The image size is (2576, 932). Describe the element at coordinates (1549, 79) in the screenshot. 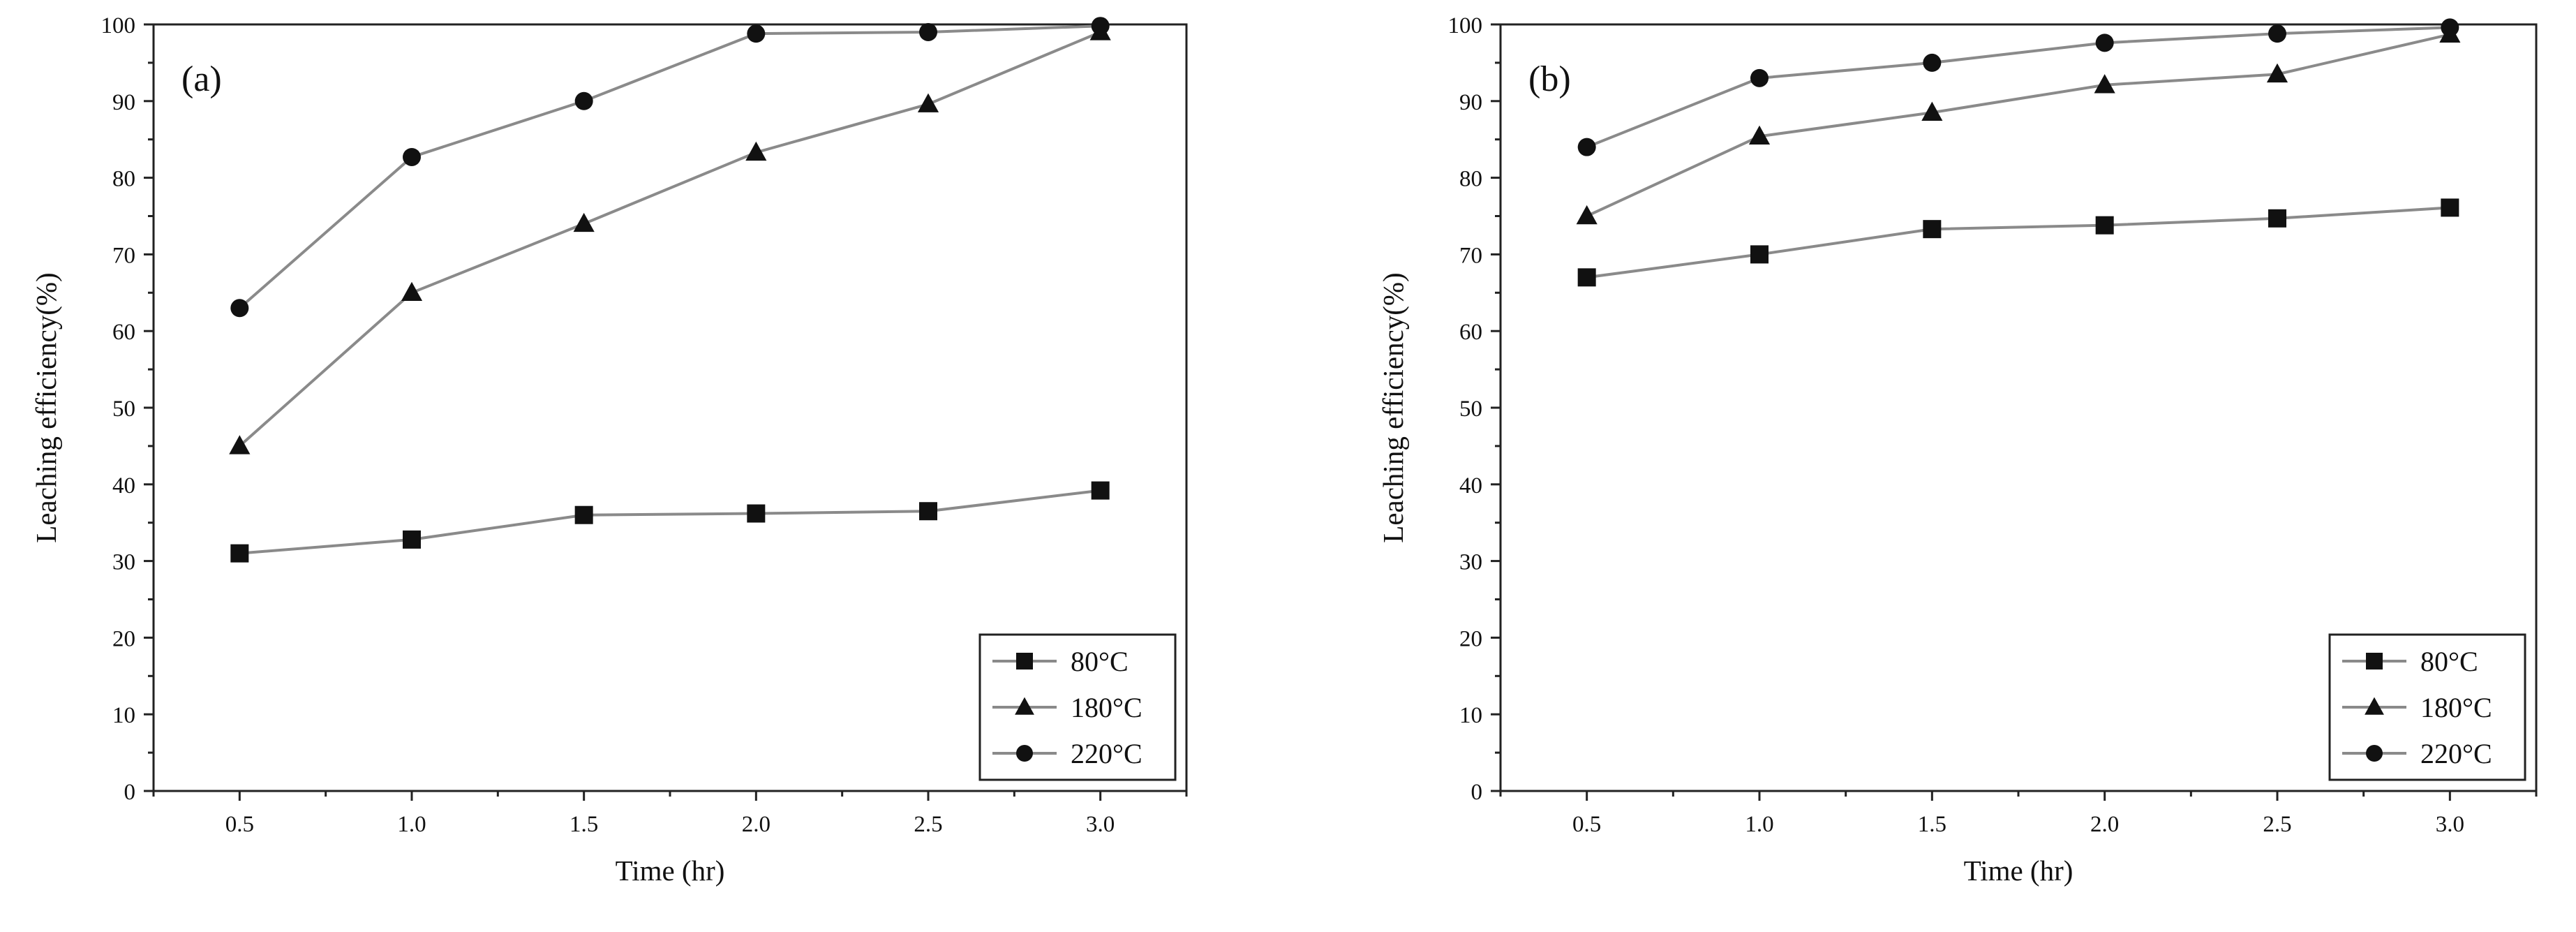

I see `panel-label: (b)` at that location.